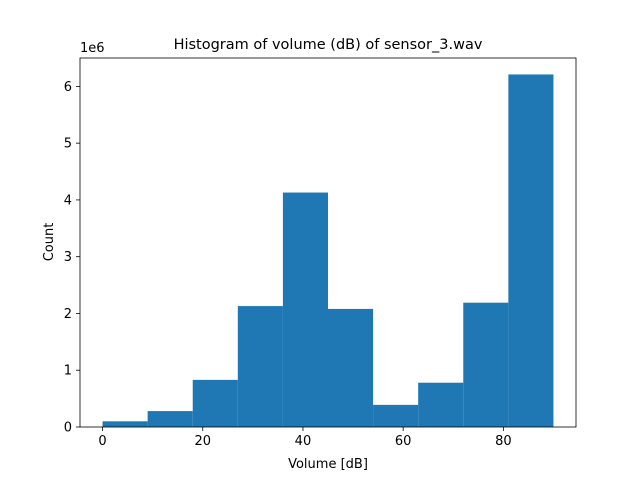  I want to click on y-axis-offset-label: 1e6, so click(92, 48).